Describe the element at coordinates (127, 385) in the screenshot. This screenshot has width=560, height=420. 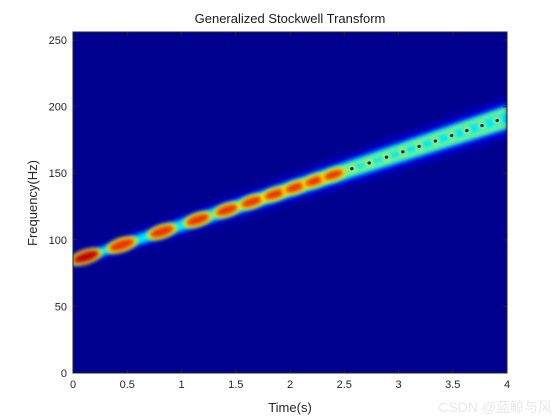
I see `x-tick-label: 0.5` at that location.